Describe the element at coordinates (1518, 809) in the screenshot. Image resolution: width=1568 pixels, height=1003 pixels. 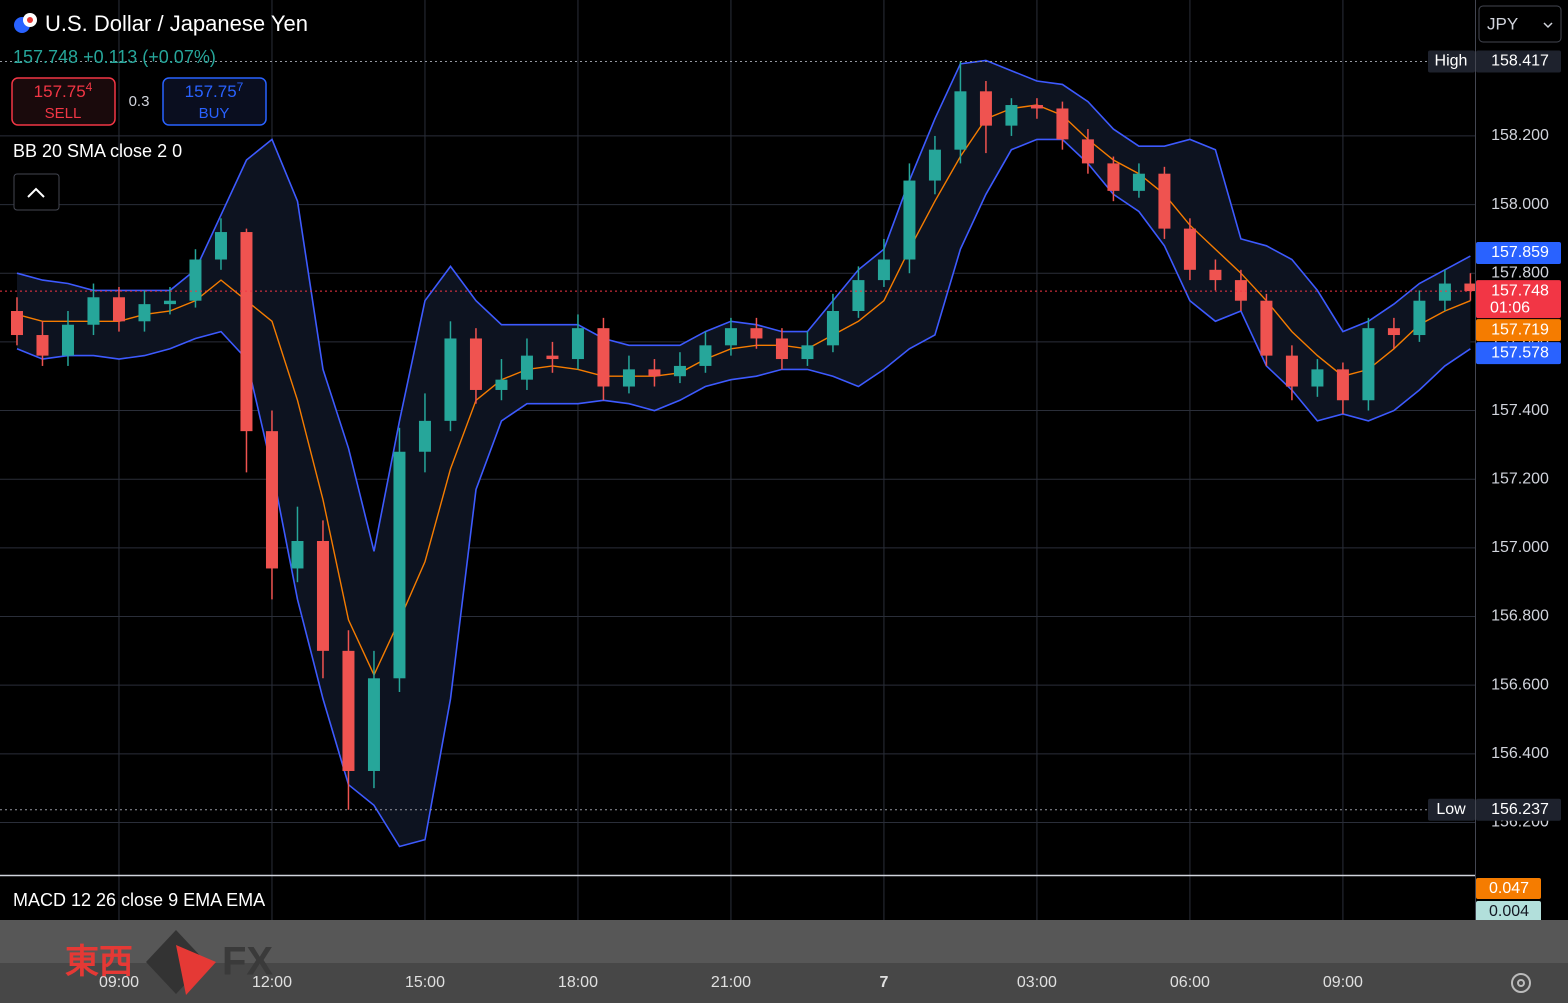
I see `low-value-bg` at that location.